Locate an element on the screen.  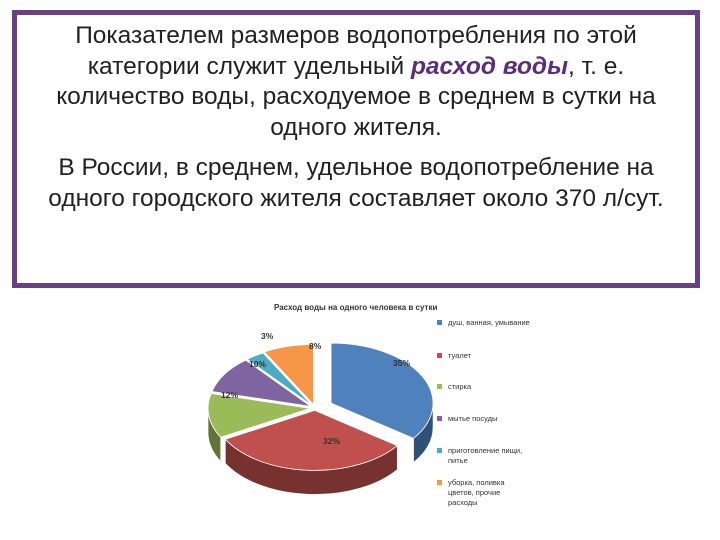
legend-label-5: уборка, поливка цветов, прочие расходы is located at coordinates (476, 492).